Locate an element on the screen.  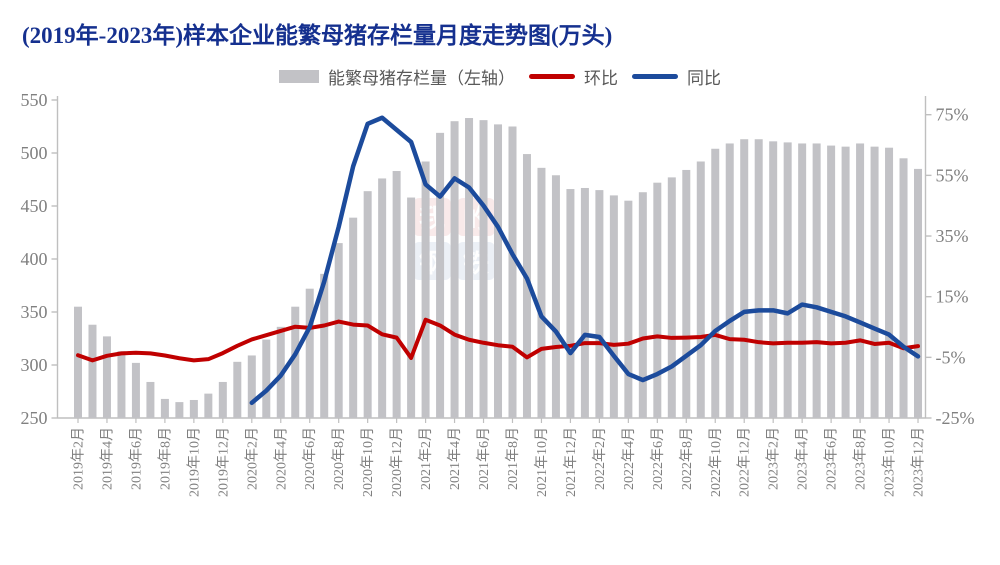
x-tick-label: 2021年4月 is located at coordinates (455, 458).